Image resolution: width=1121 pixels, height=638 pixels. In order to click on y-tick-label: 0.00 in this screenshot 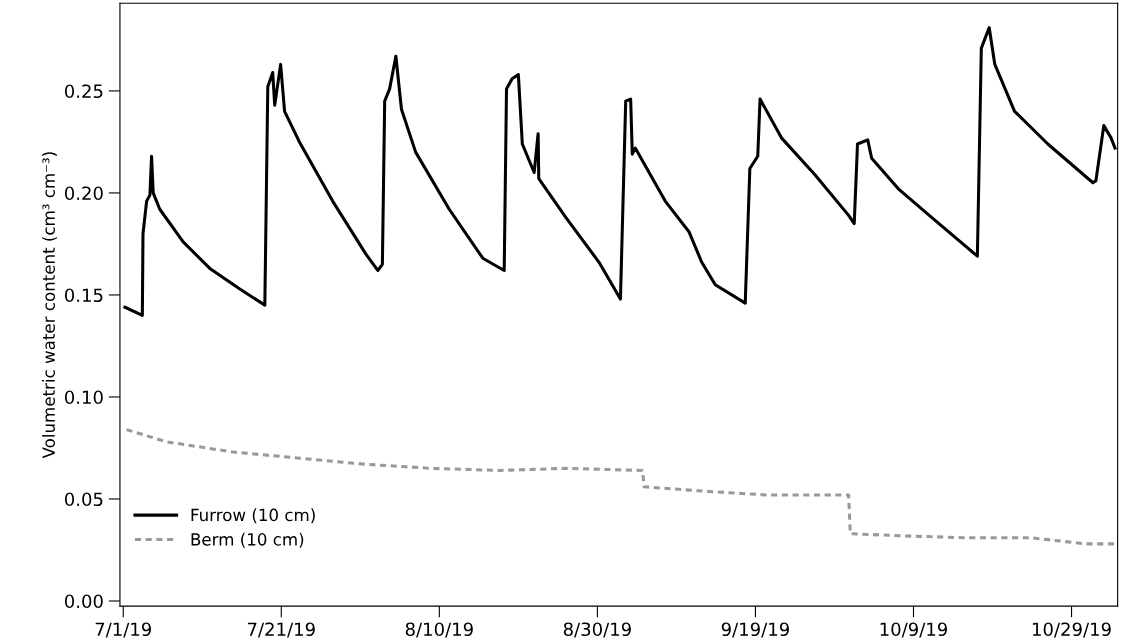, I will do `click(83, 601)`.